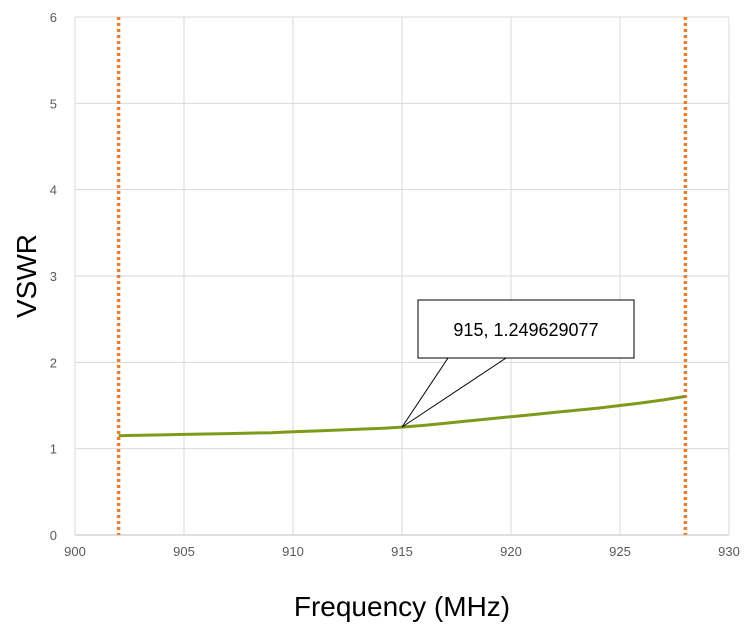 The height and width of the screenshot is (628, 748). Describe the element at coordinates (53, 190) in the screenshot. I see `y-tick-label-4: 4` at that location.